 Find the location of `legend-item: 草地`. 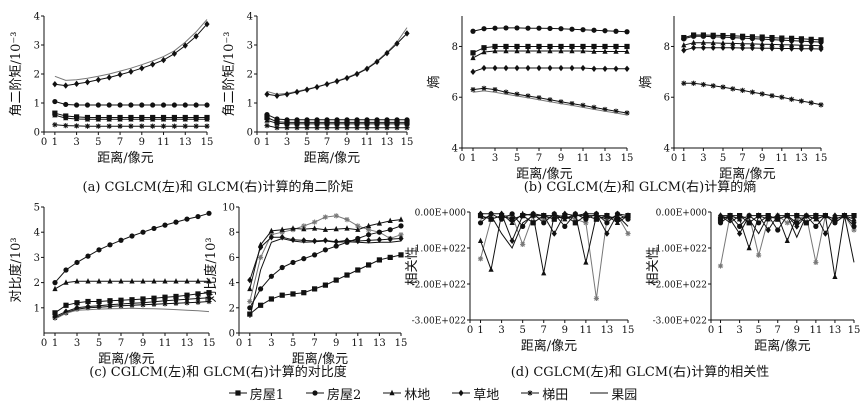

legend-item: 草地 is located at coordinates (475, 393).